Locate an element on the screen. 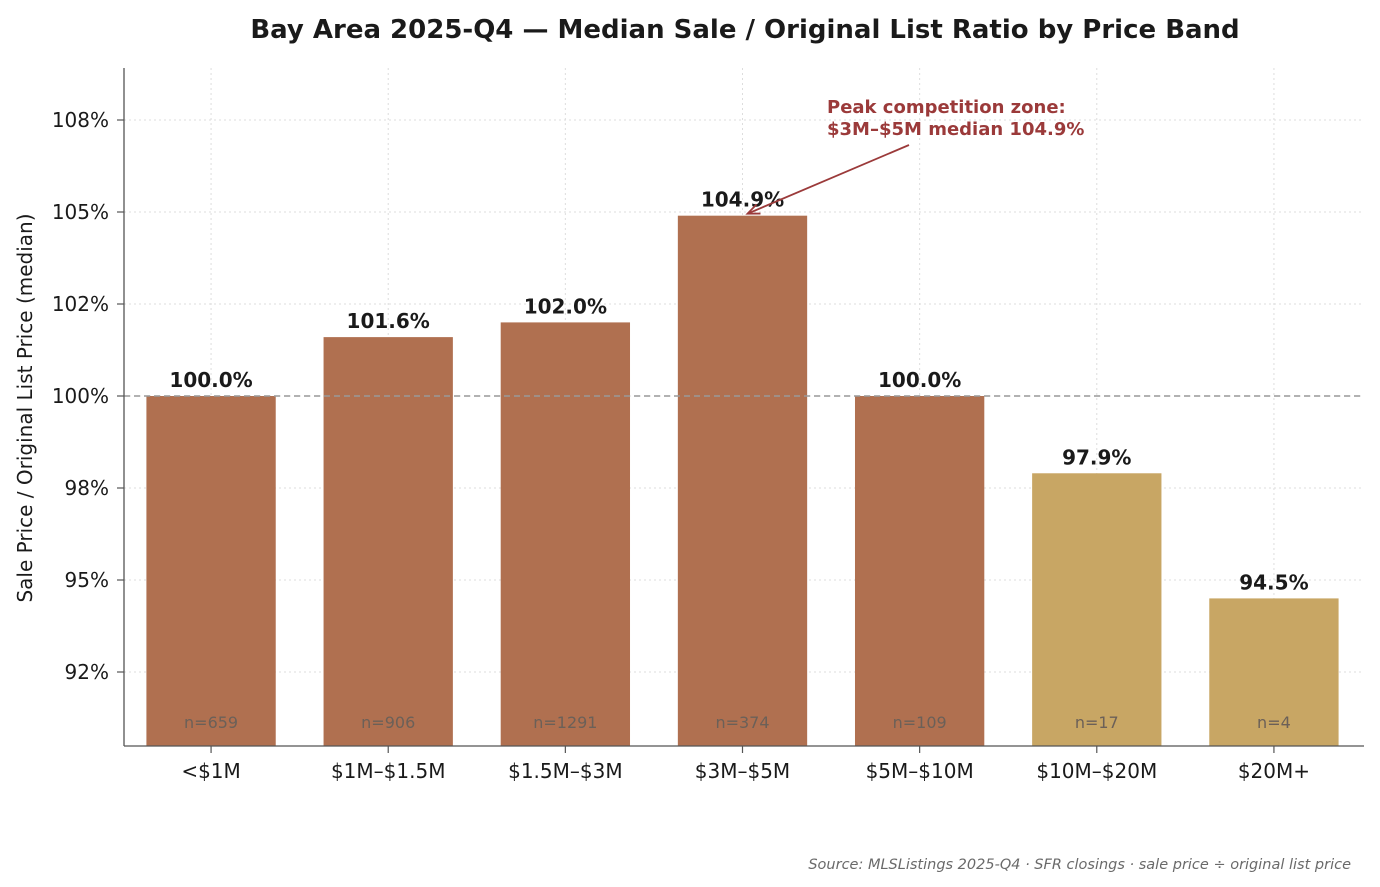 The width and height of the screenshot is (1380, 887). data-label-6: 94.5% is located at coordinates (1273, 582).